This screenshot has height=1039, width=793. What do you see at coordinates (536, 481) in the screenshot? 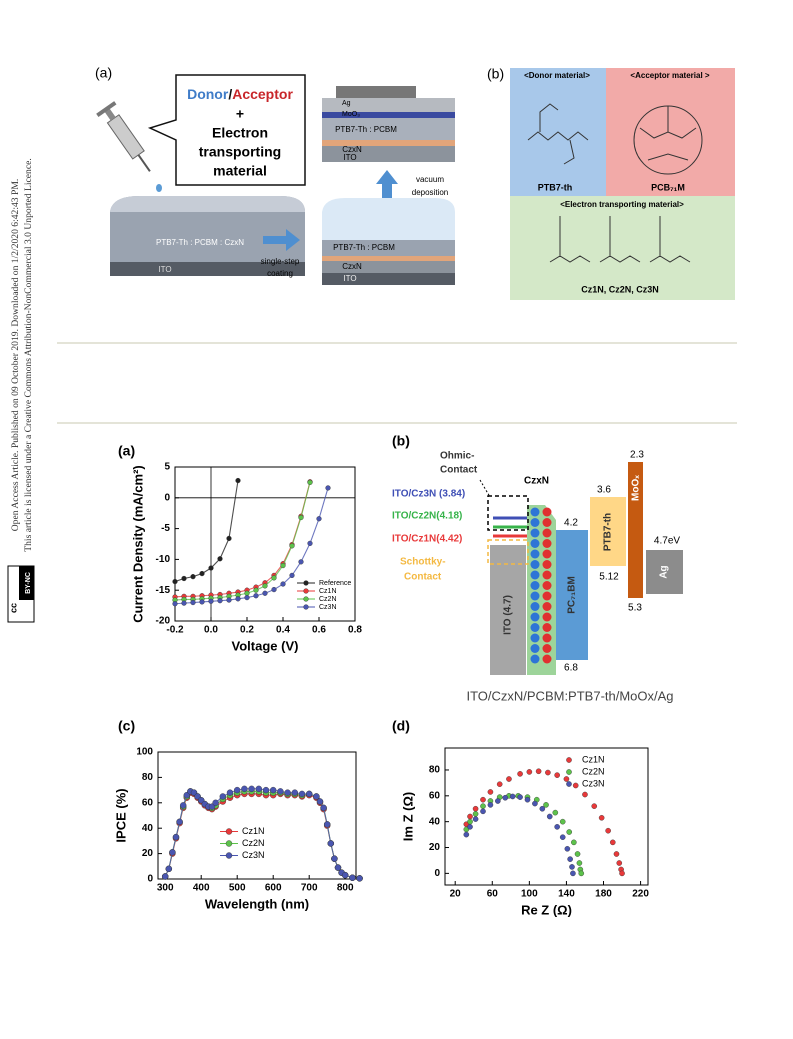
I see `czxn-label: CzxN` at bounding box center [536, 481].